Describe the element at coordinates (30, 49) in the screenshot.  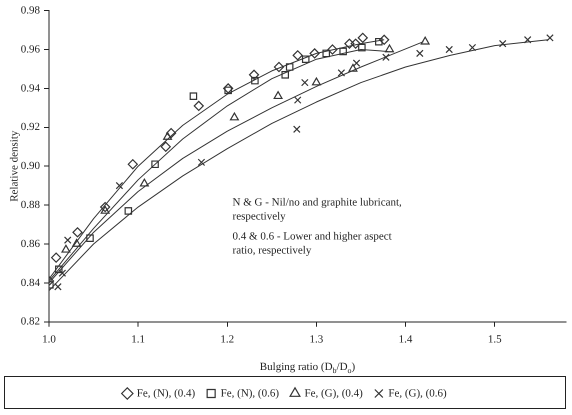
I see `y-tick-label: 0.96` at that location.